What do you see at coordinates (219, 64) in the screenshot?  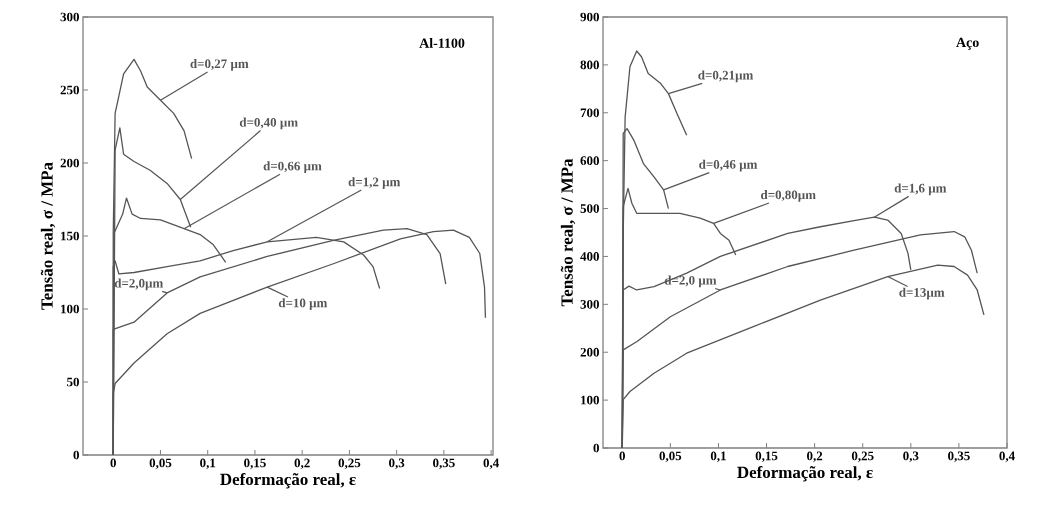 I see `text: d=0,27 µm` at bounding box center [219, 64].